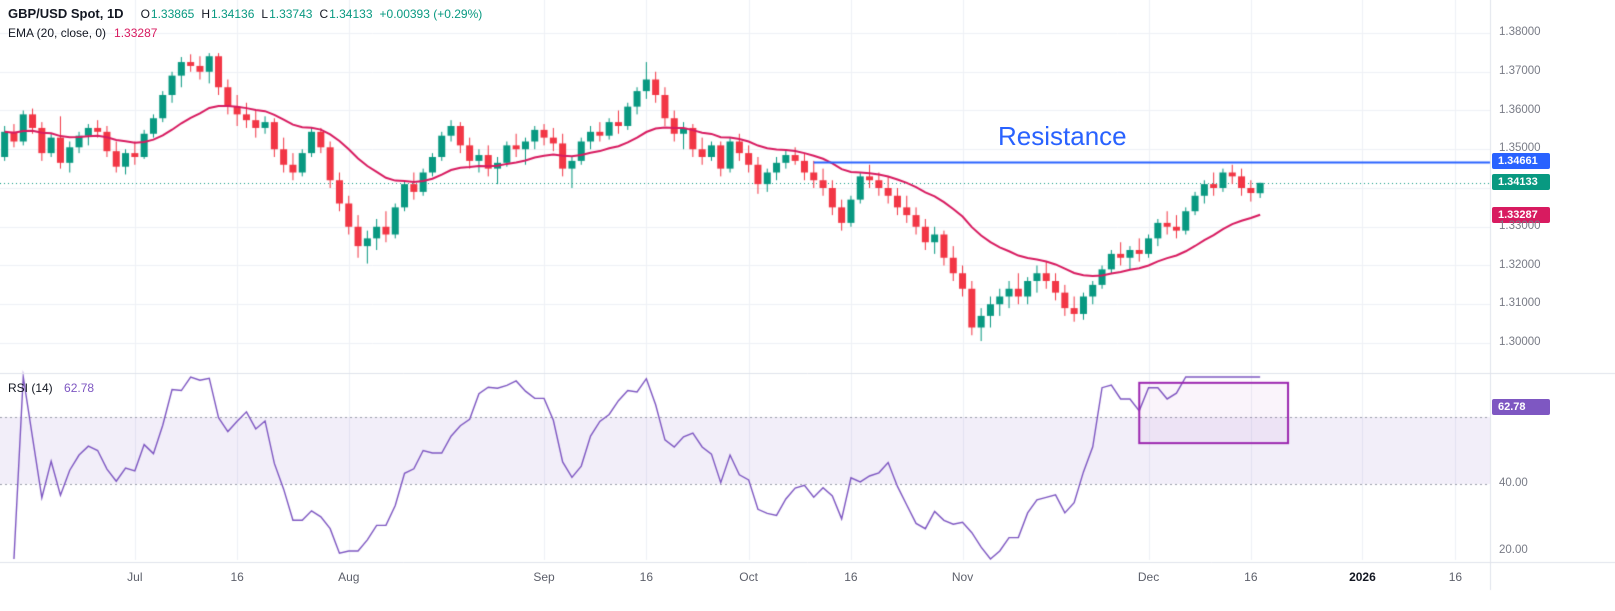 The width and height of the screenshot is (1615, 611). I want to click on change-value: +0.00393 (+0.29%), so click(431, 14).